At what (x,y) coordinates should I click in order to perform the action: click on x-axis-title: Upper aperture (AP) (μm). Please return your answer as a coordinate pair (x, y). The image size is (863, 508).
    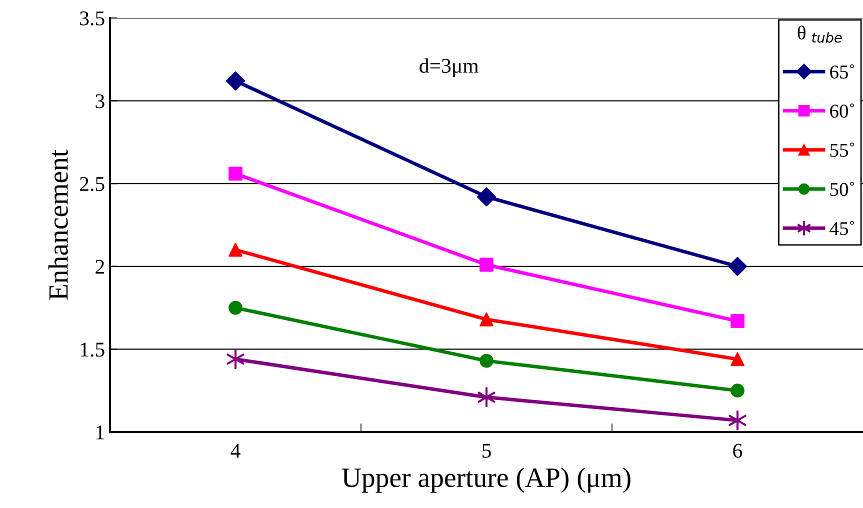
    Looking at the image, I should click on (486, 480).